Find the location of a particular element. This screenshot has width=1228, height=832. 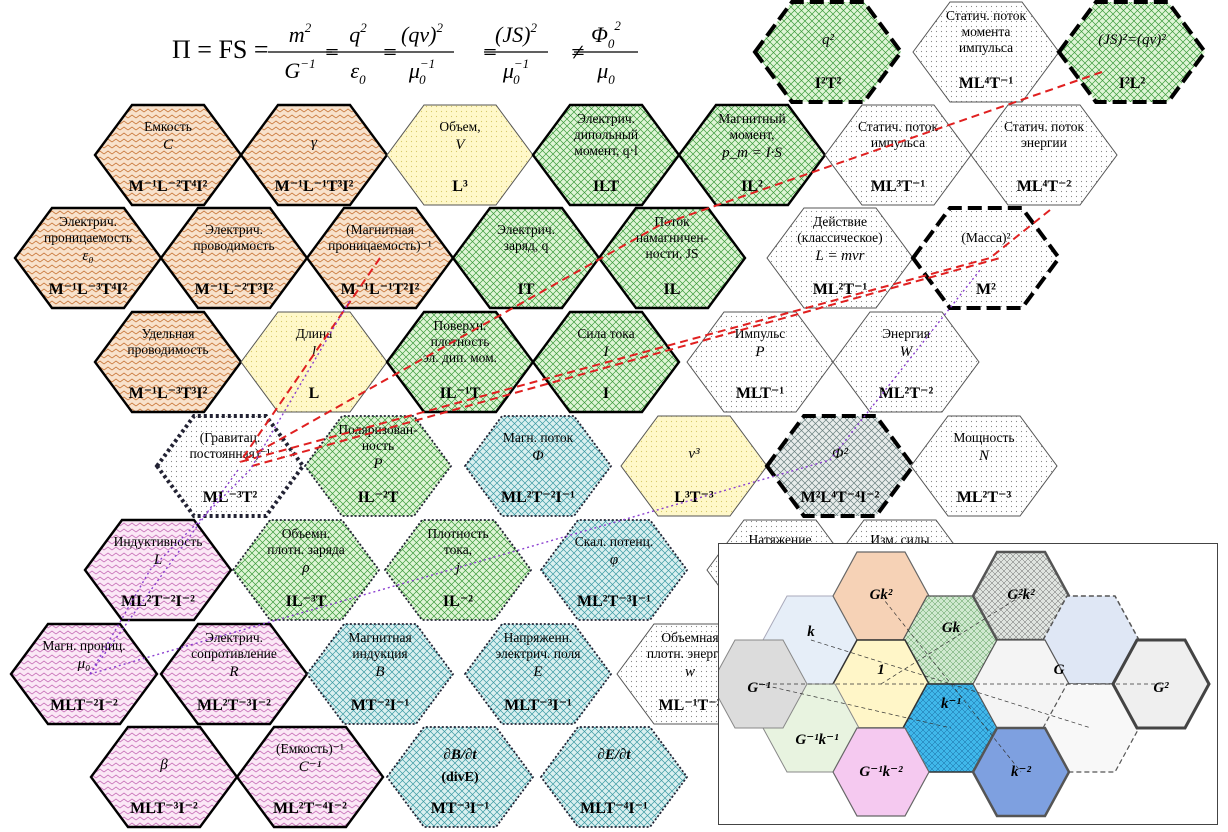

svg-text: (JS)2 is located at coordinates (516, 33).